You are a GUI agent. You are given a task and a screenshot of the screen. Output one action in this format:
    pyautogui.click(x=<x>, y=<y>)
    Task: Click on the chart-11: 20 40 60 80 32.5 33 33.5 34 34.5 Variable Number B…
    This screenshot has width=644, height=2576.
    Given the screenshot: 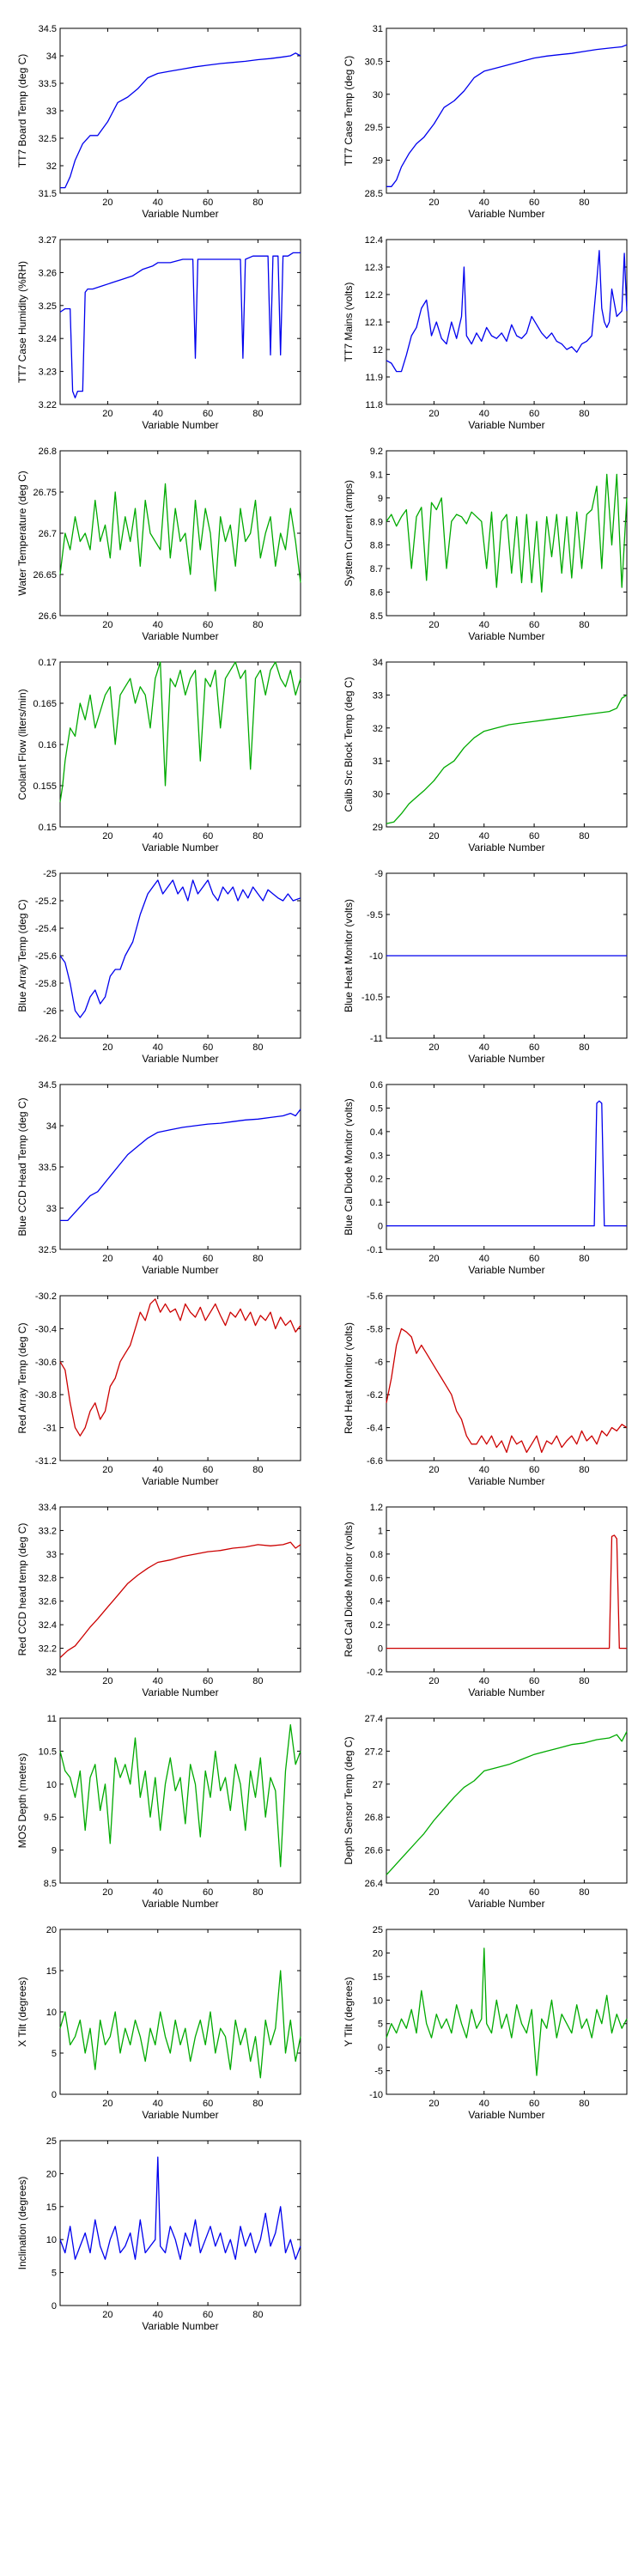 What is the action you would take?
    pyautogui.click(x=159, y=1178)
    